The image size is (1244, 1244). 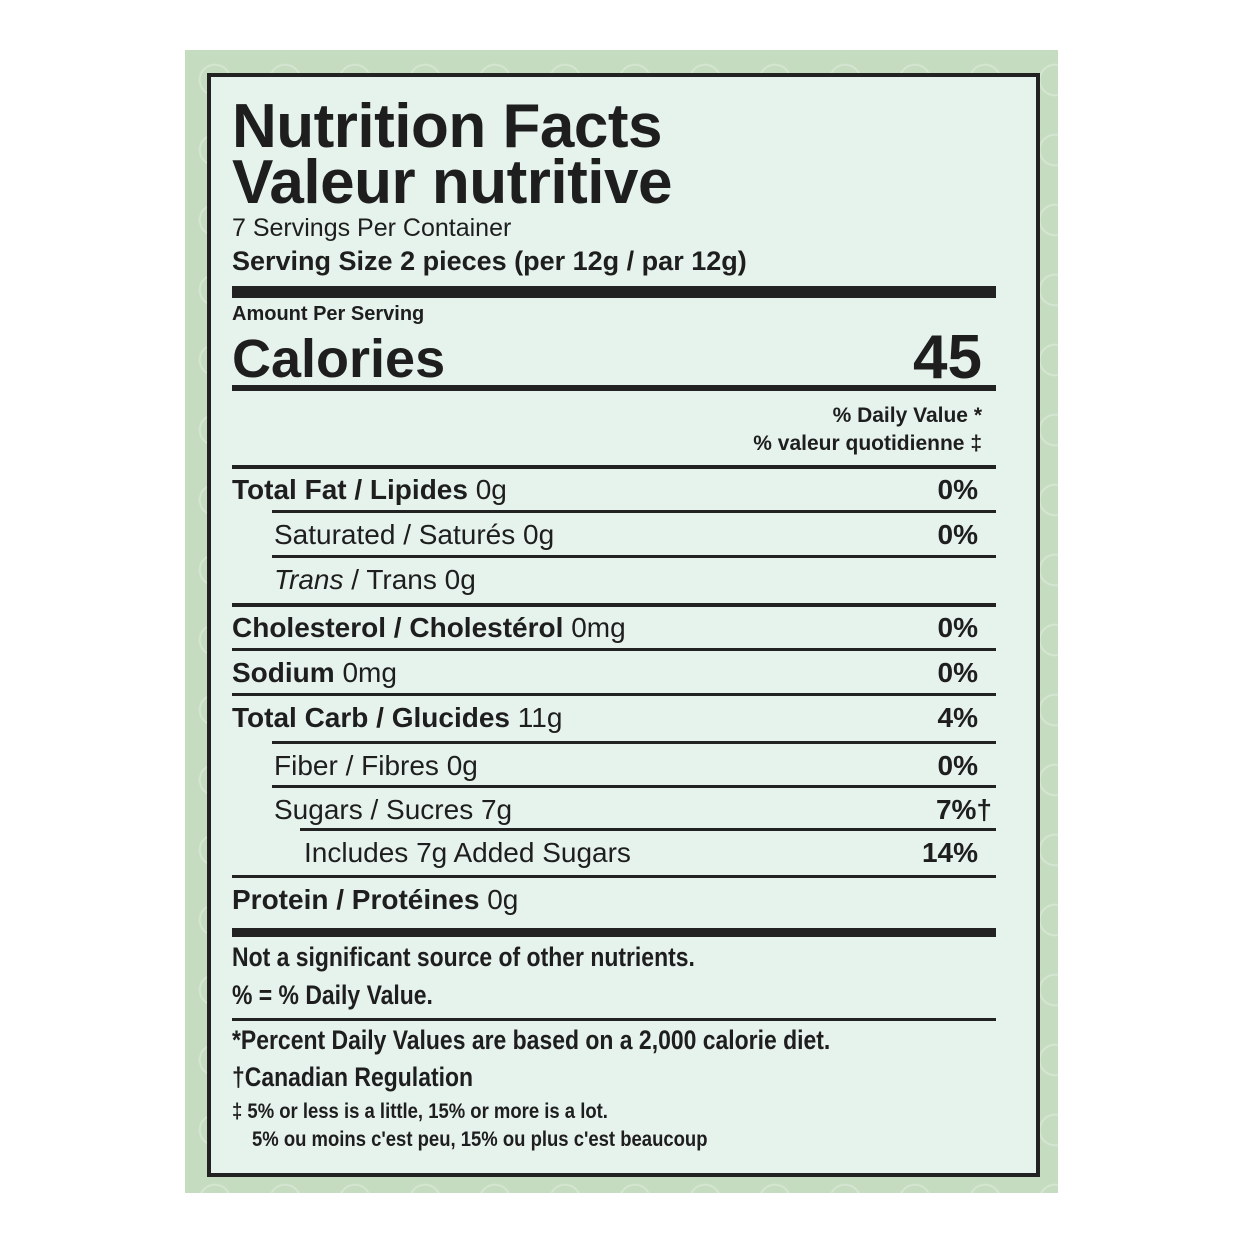 I want to click on calories-value: 45, so click(x=947, y=357).